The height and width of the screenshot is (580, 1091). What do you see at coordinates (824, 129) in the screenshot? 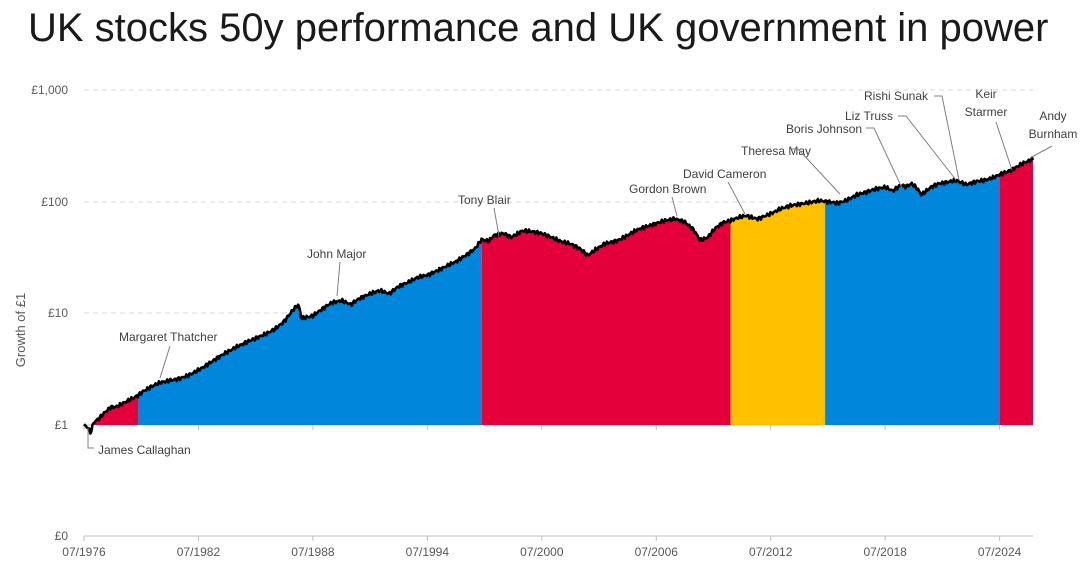
I see `annotation-boris-johnson: Boris Johnson` at bounding box center [824, 129].